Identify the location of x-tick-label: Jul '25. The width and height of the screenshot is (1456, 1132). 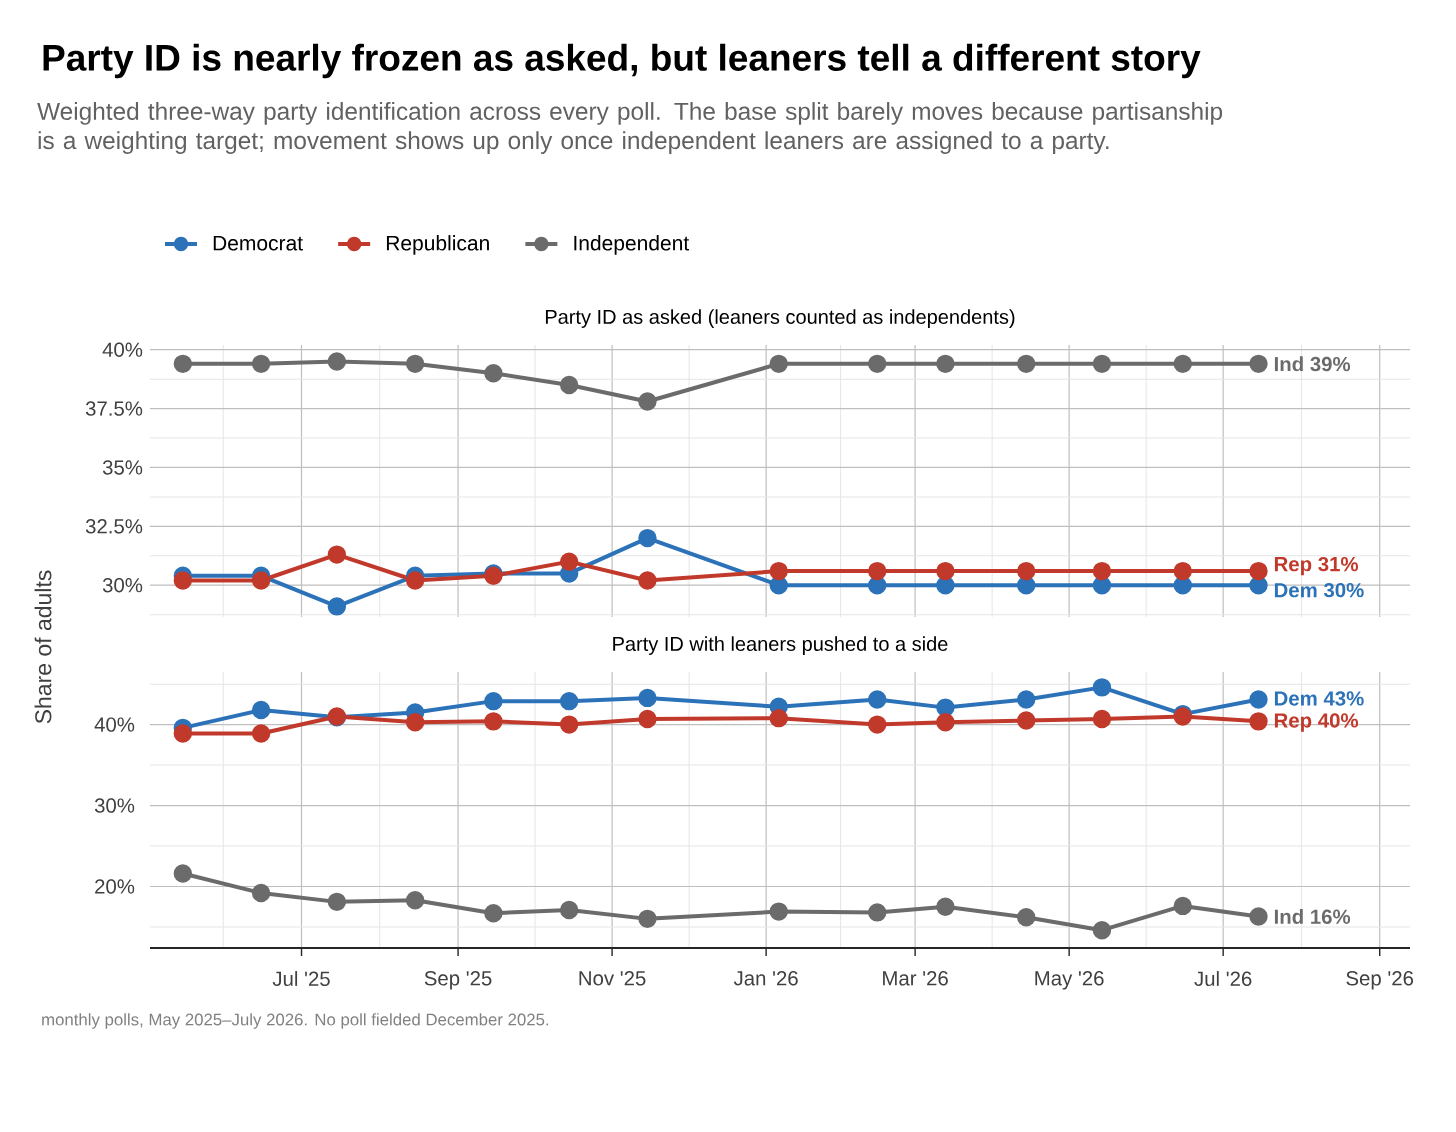
(301, 979).